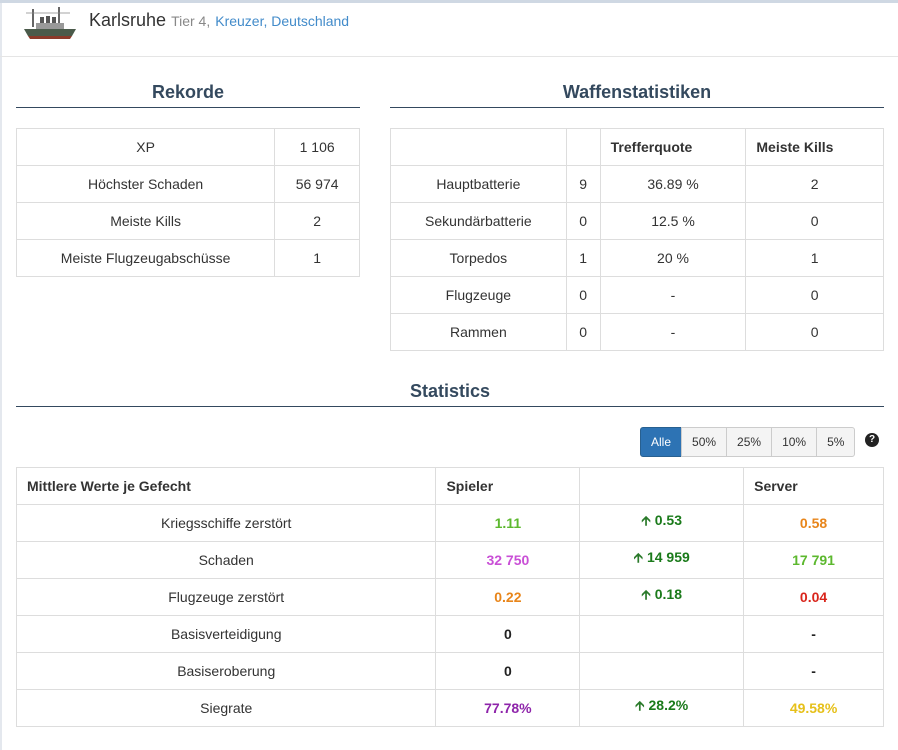 Image resolution: width=898 pixels, height=750 pixels. I want to click on stat-player-value: 0.22, so click(508, 597).